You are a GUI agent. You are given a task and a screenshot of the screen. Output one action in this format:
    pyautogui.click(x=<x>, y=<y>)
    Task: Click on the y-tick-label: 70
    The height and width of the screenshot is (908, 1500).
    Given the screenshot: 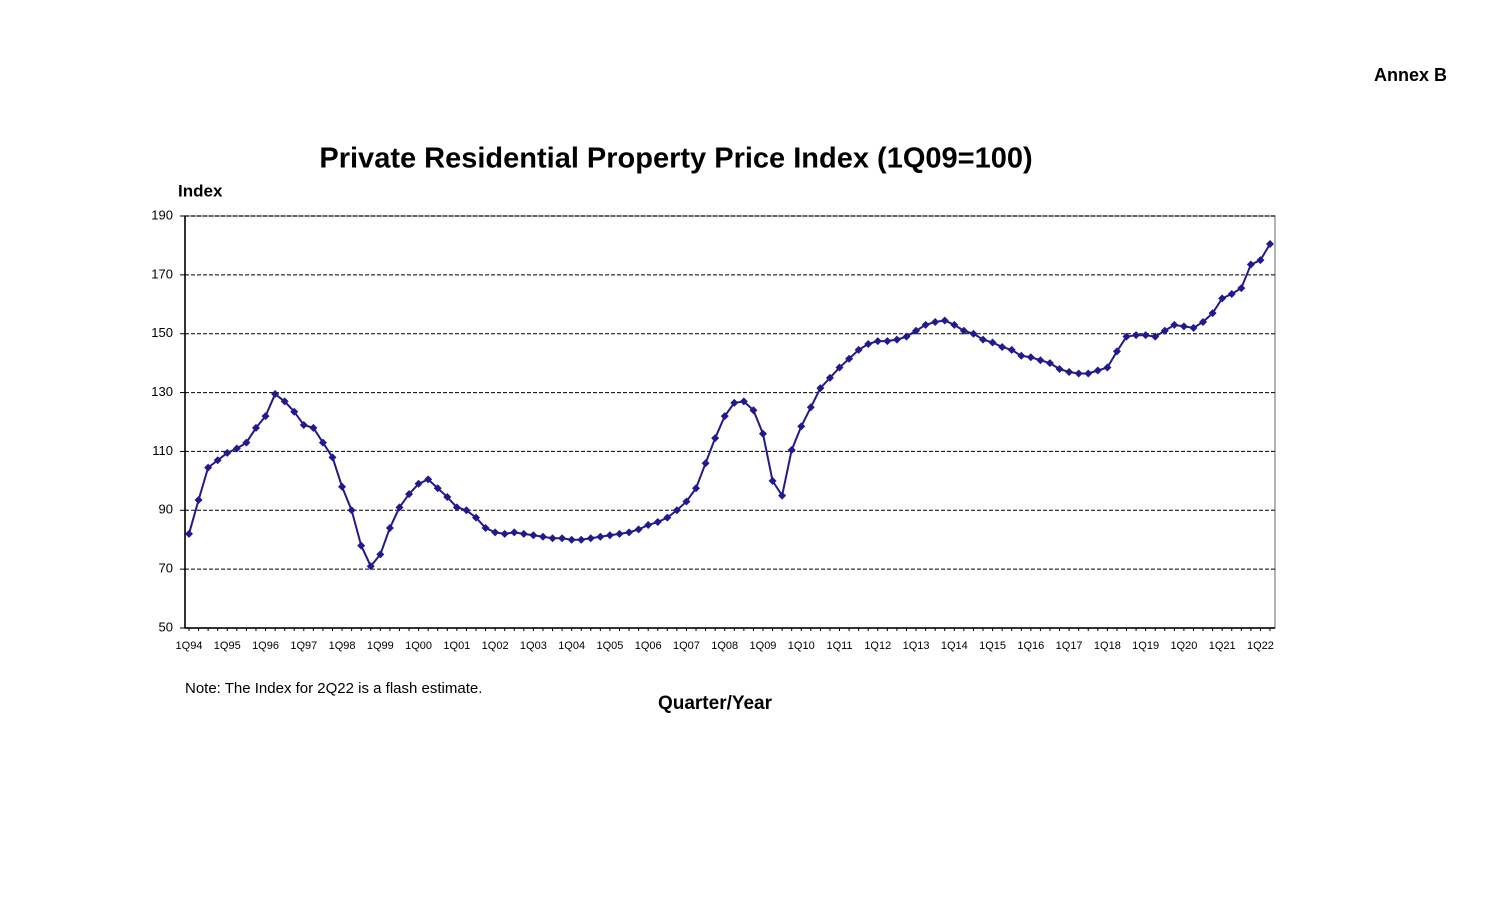 What is the action you would take?
    pyautogui.click(x=166, y=568)
    